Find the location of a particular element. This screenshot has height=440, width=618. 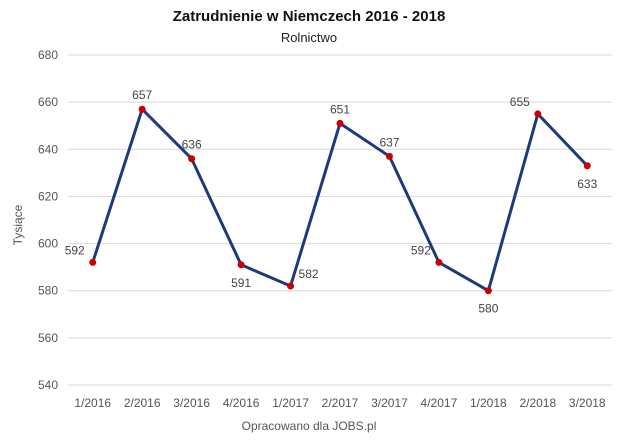

y-tick-labels: 540 560 580 600 620 640 660 680 is located at coordinates (48, 220).